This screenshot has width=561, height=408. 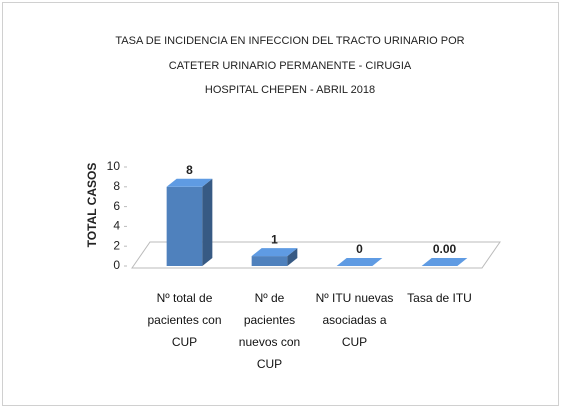 What do you see at coordinates (290, 90) in the screenshot?
I see `chart-title: HOSPITAL CHEPEN - ABRIL 2018` at bounding box center [290, 90].